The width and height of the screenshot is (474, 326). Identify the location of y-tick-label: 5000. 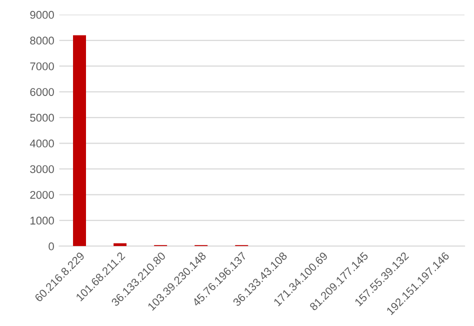
(42, 118).